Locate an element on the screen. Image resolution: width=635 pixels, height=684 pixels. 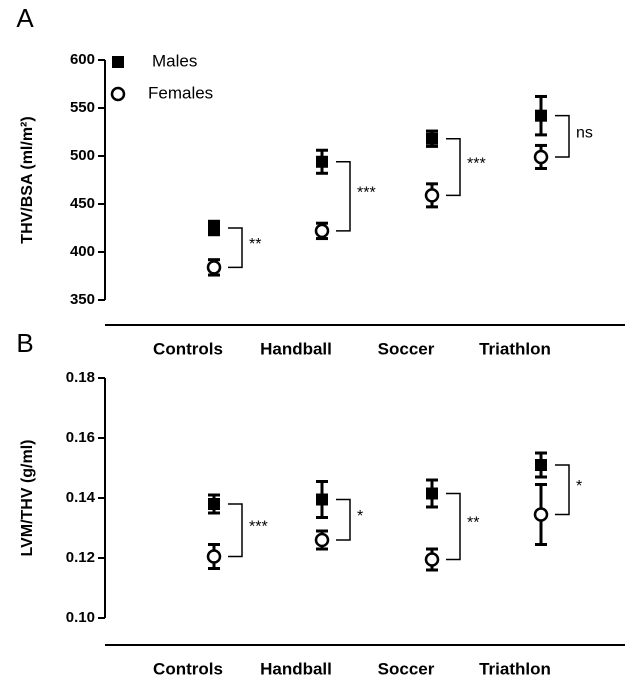
y-tick-label: 400 is located at coordinates (82, 251).